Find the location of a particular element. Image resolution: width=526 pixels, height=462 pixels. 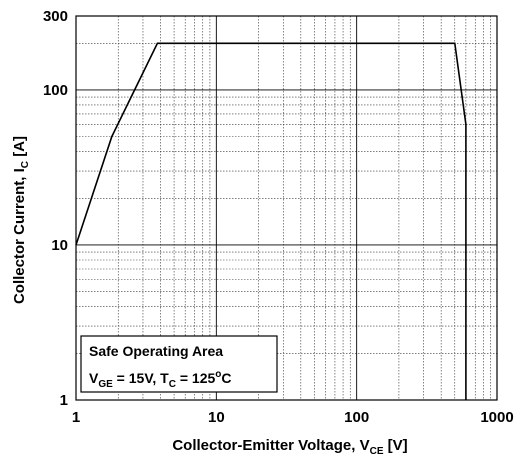

y-tick-label: 1 is located at coordinates (64, 400).